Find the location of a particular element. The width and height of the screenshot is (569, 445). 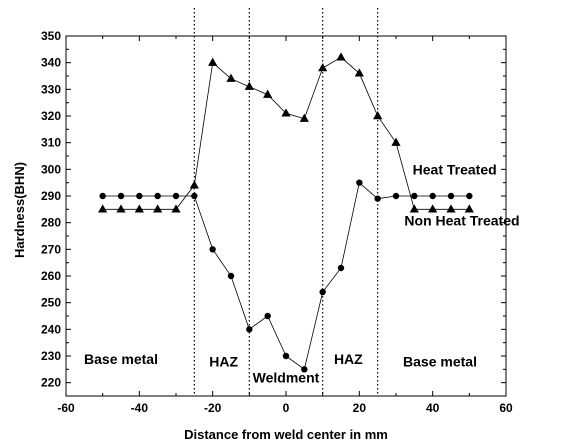

y-tick-label: 260 is located at coordinates (51, 276).